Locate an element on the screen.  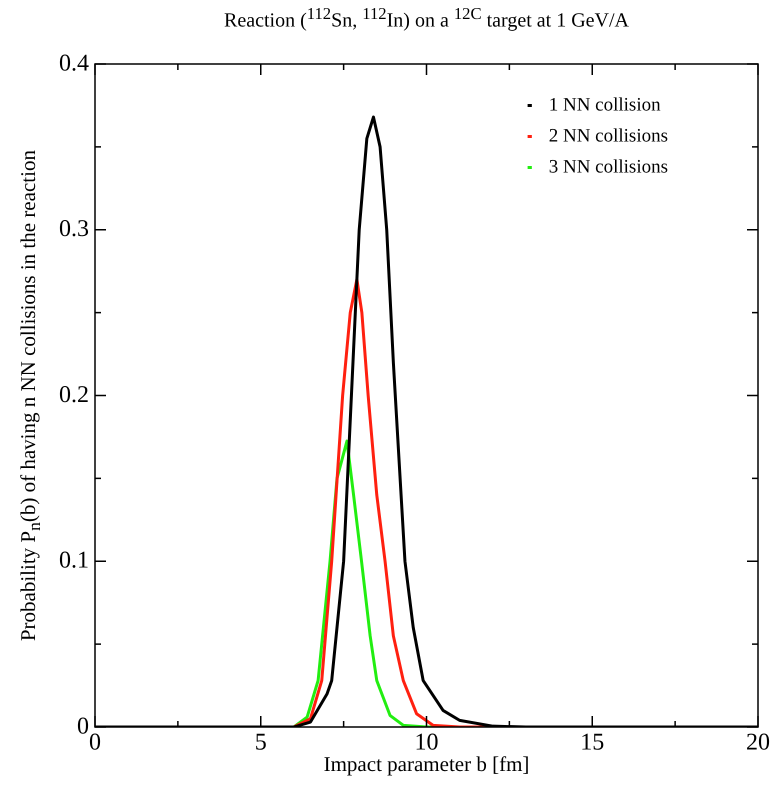
legend-label: 1 NN collision is located at coordinates (605, 105).